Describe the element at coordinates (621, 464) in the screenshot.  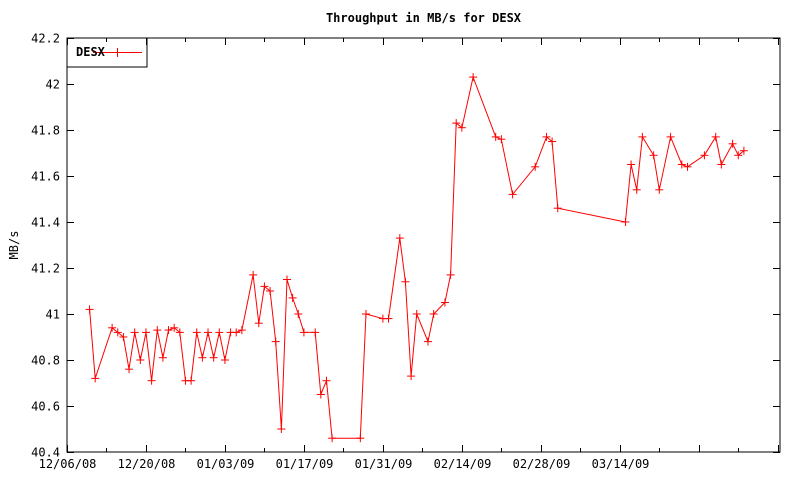
I see `x-tick-label: 03/14/09` at that location.